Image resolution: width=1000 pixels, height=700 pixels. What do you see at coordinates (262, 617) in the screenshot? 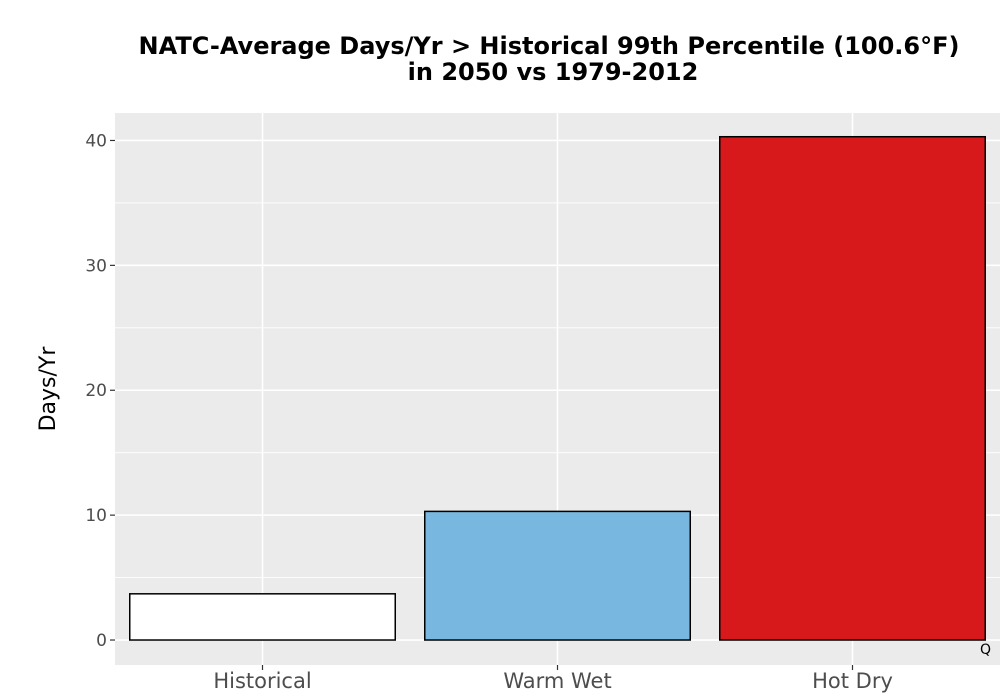
I see `bar-historical` at bounding box center [262, 617].